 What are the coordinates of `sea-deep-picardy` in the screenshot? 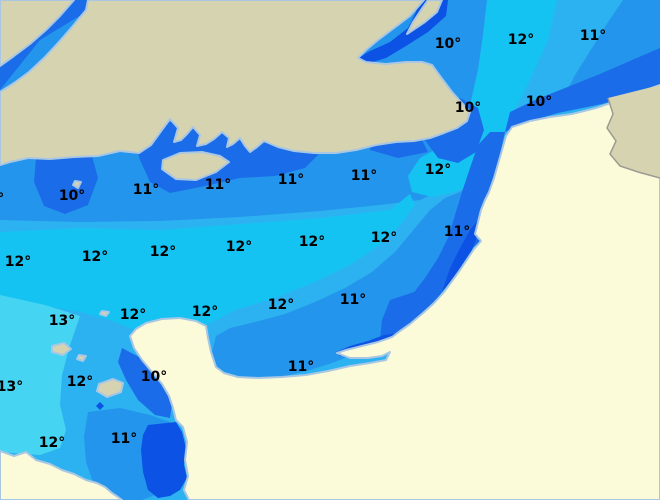 It's located at (462, 253).